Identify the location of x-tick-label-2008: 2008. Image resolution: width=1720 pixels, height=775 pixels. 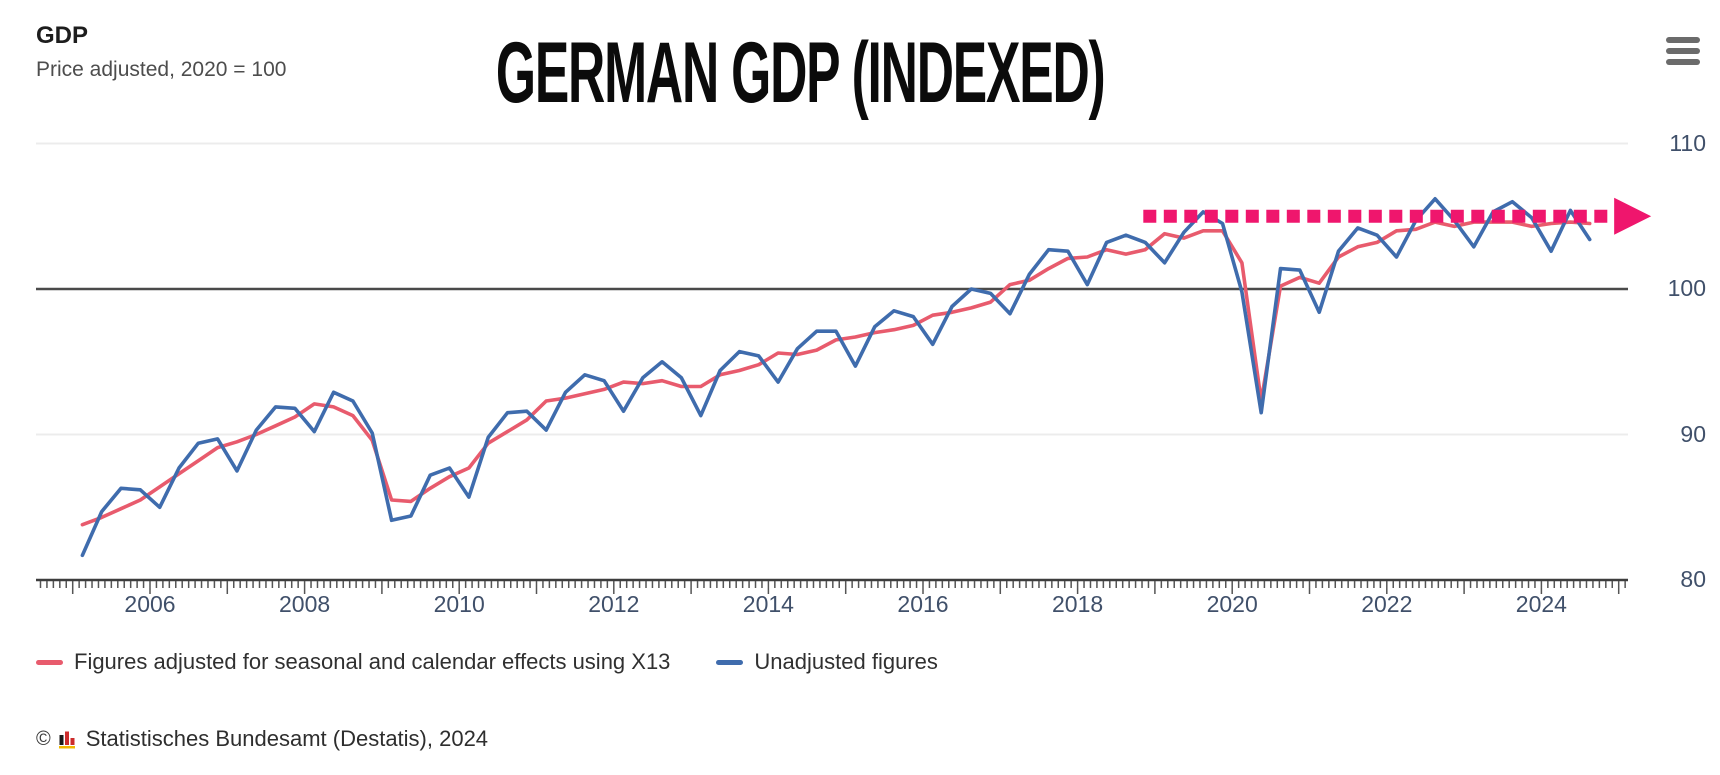
(305, 604).